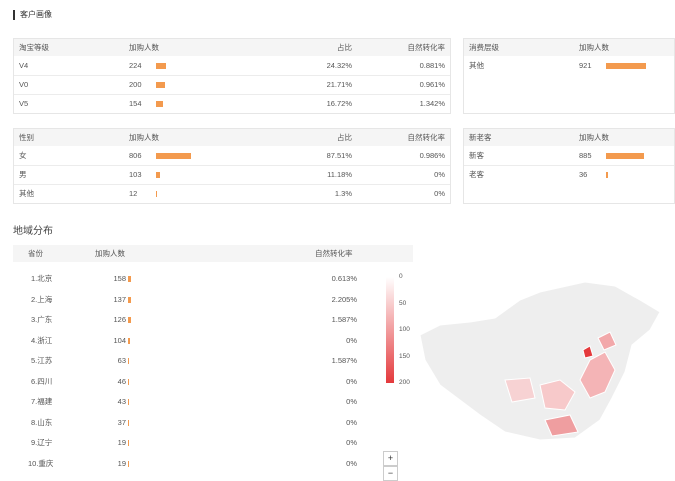 This screenshot has width=675, height=481. I want to click on table-cell: 0%, so click(439, 174).